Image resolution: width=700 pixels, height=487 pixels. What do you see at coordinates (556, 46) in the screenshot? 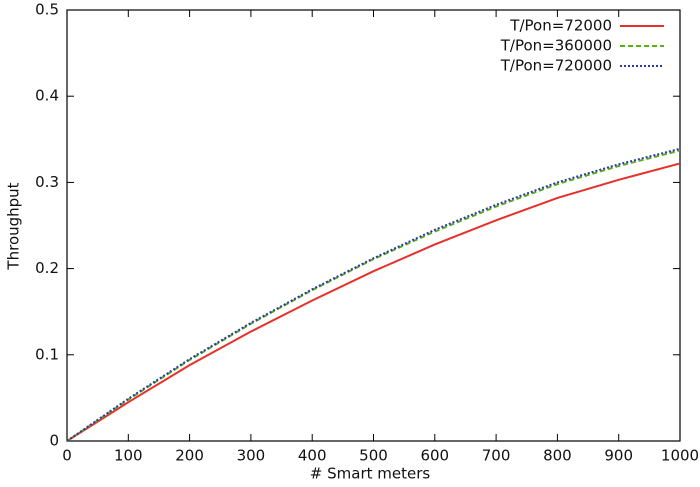
I see `legend-label: T/Pon=360000` at bounding box center [556, 46].